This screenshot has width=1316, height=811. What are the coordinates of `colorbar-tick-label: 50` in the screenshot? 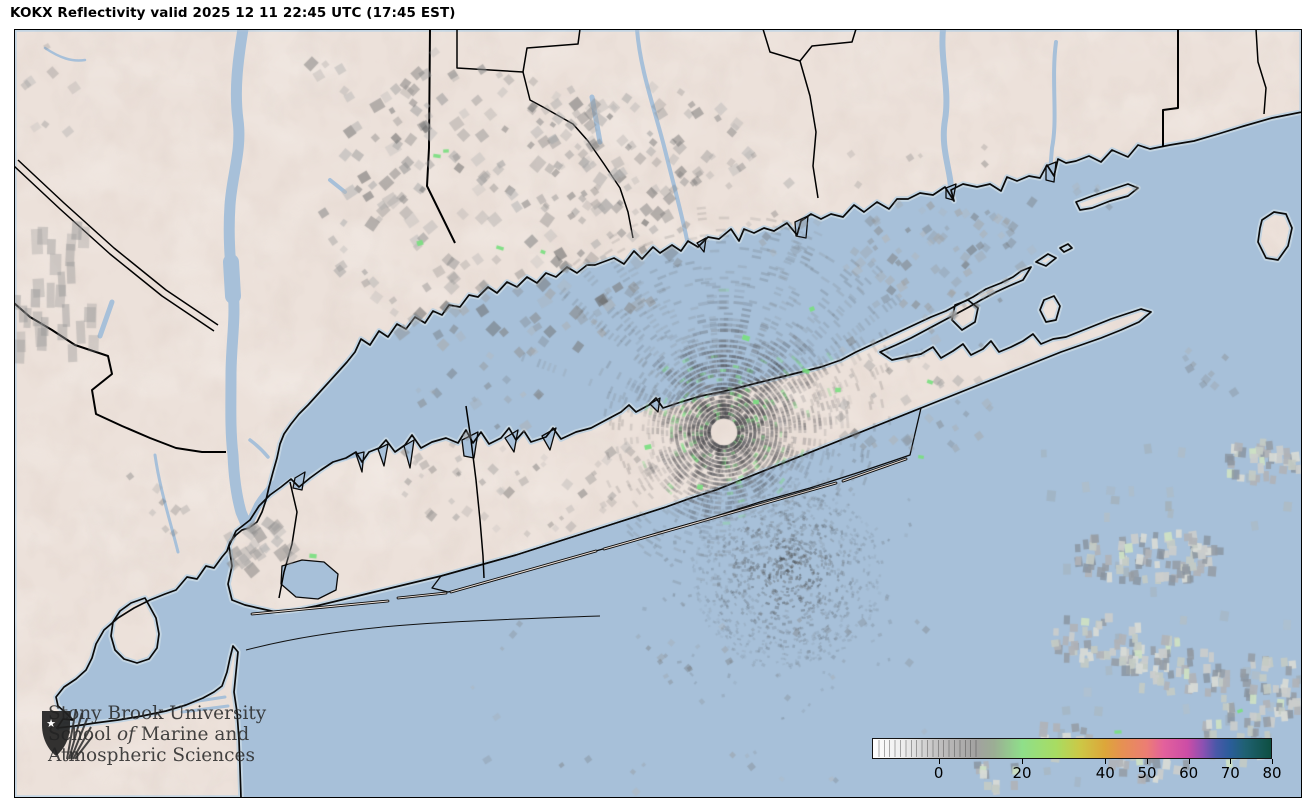 It's located at (1147, 773).